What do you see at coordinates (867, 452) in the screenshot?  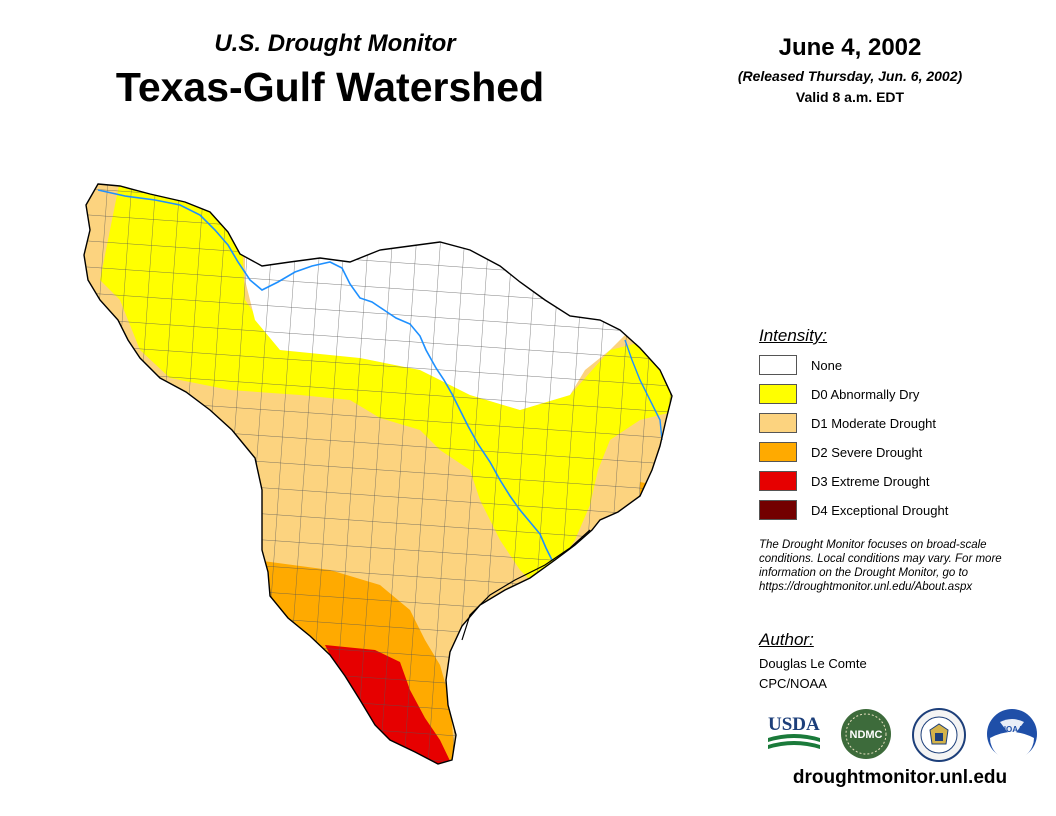 I see `legend-label: D2 Severe Drought` at bounding box center [867, 452].